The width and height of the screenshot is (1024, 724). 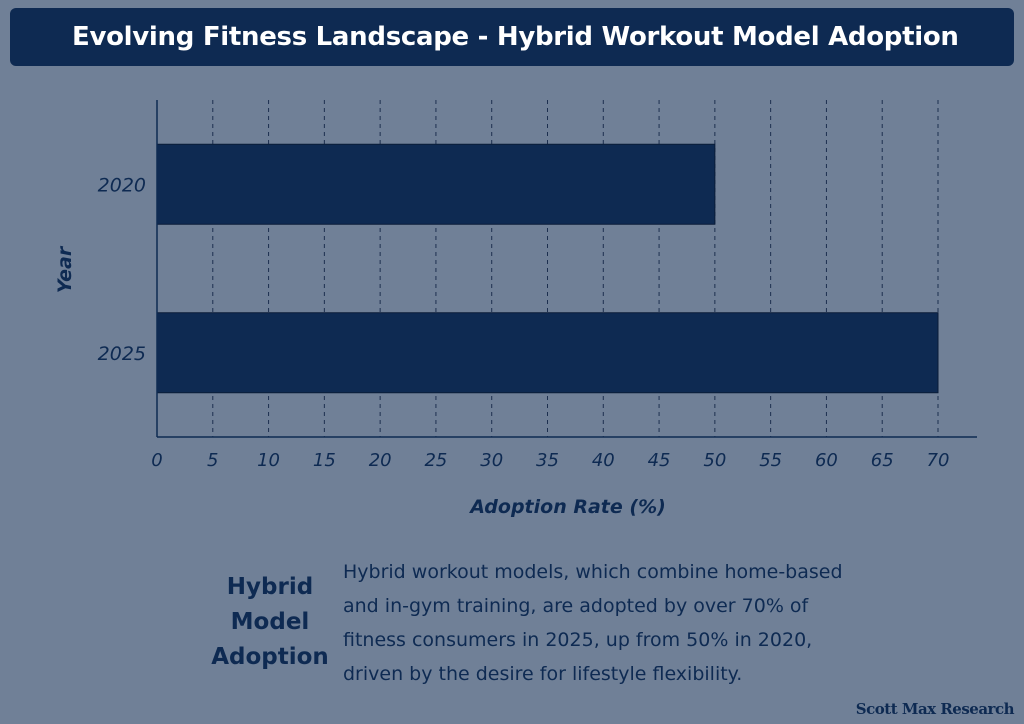 I want to click on y-tick-label: 2025, so click(x=122, y=354).